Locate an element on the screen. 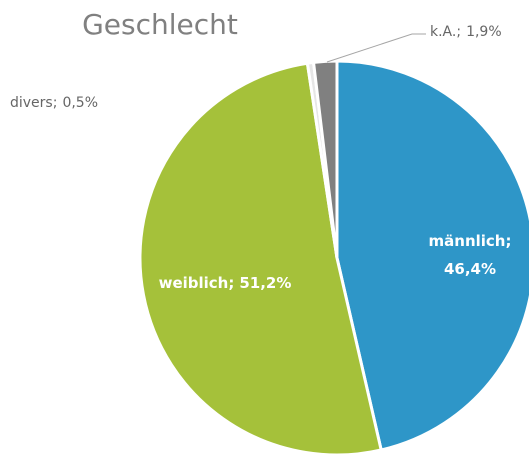  chart-title: Geschlecht is located at coordinates (160, 24).